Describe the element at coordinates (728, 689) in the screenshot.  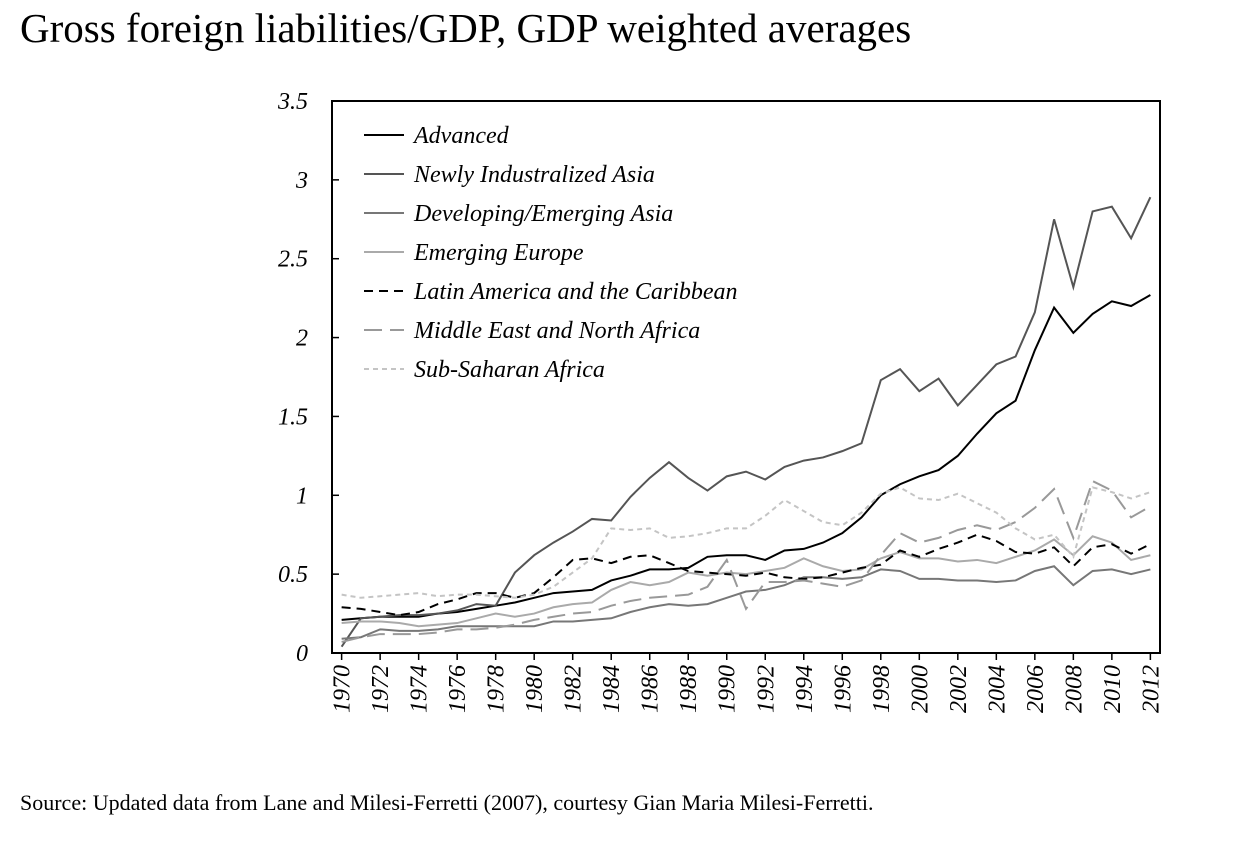
I see `x-tick-label: 1990` at that location.